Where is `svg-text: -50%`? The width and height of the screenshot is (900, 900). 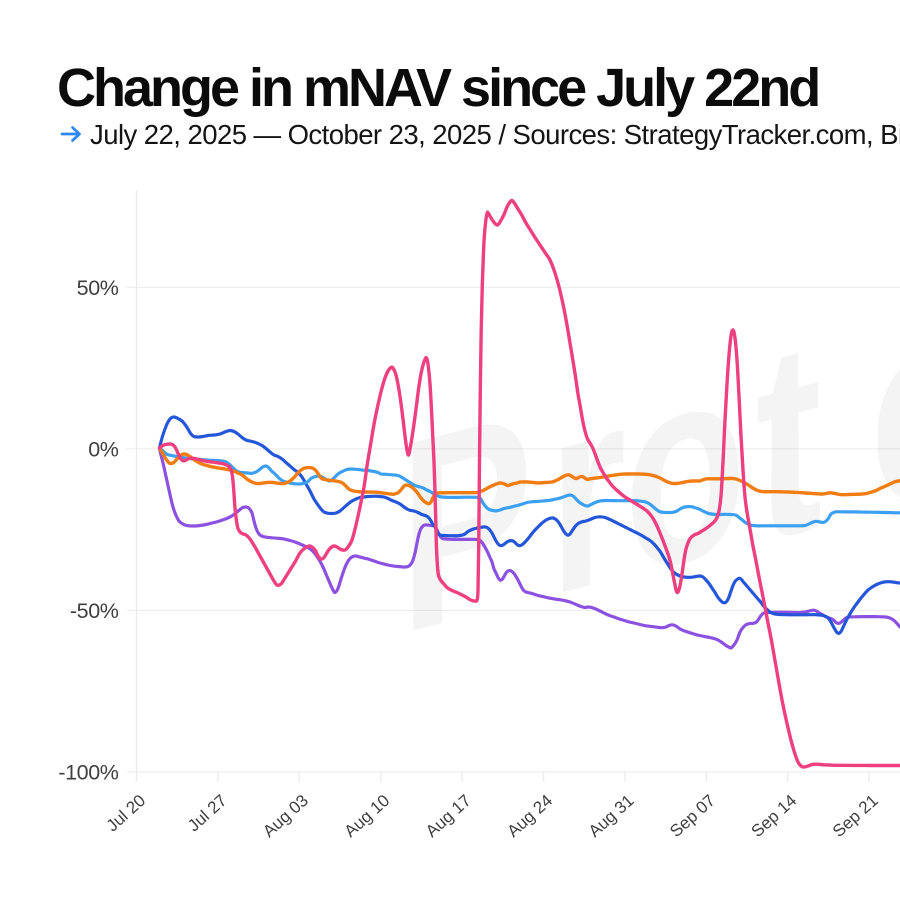 svg-text: -50% is located at coordinates (94, 611).